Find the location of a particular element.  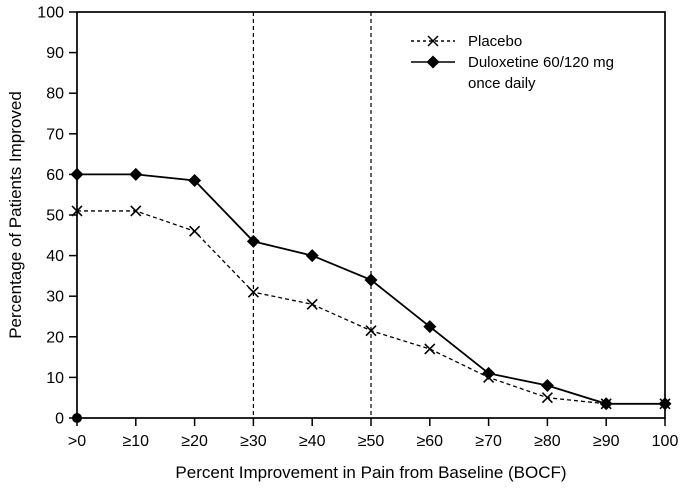

x-tick-label: ≥90 is located at coordinates (606, 441).